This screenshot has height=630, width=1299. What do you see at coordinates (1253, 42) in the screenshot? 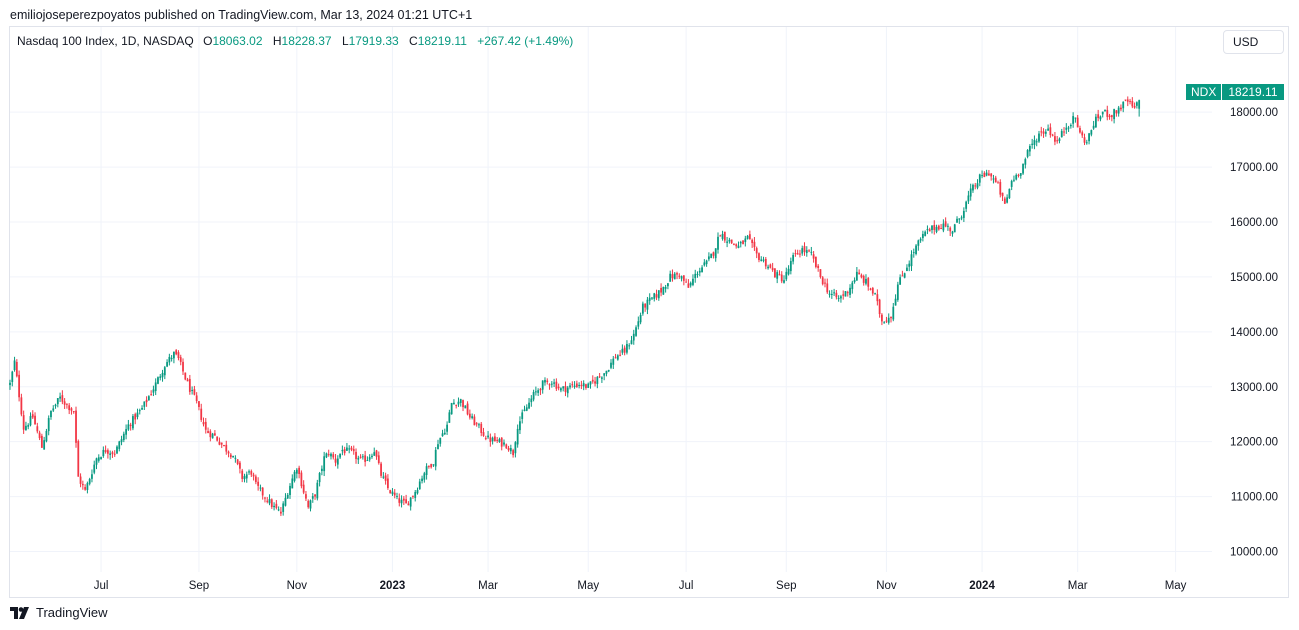
I see `currency-button: USD` at bounding box center [1253, 42].